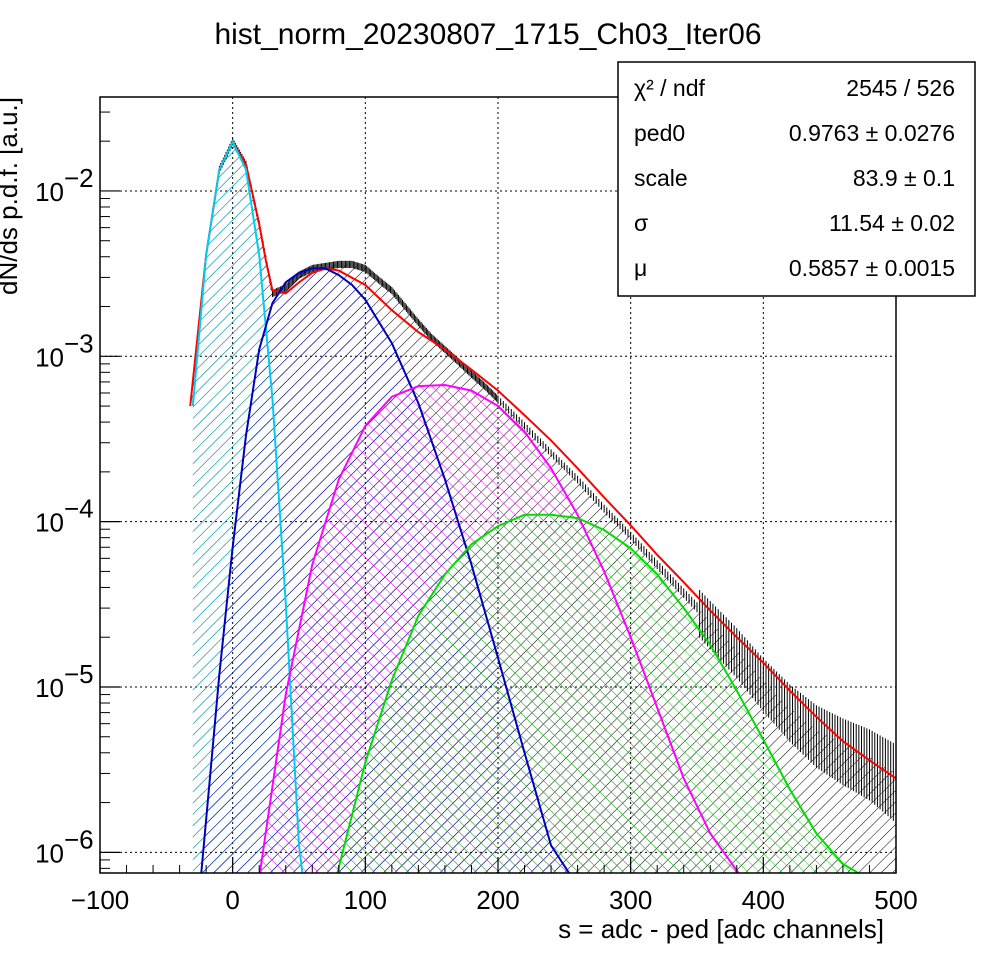 The height and width of the screenshot is (972, 996). I want to click on x-tick-label: −100, so click(100, 900).